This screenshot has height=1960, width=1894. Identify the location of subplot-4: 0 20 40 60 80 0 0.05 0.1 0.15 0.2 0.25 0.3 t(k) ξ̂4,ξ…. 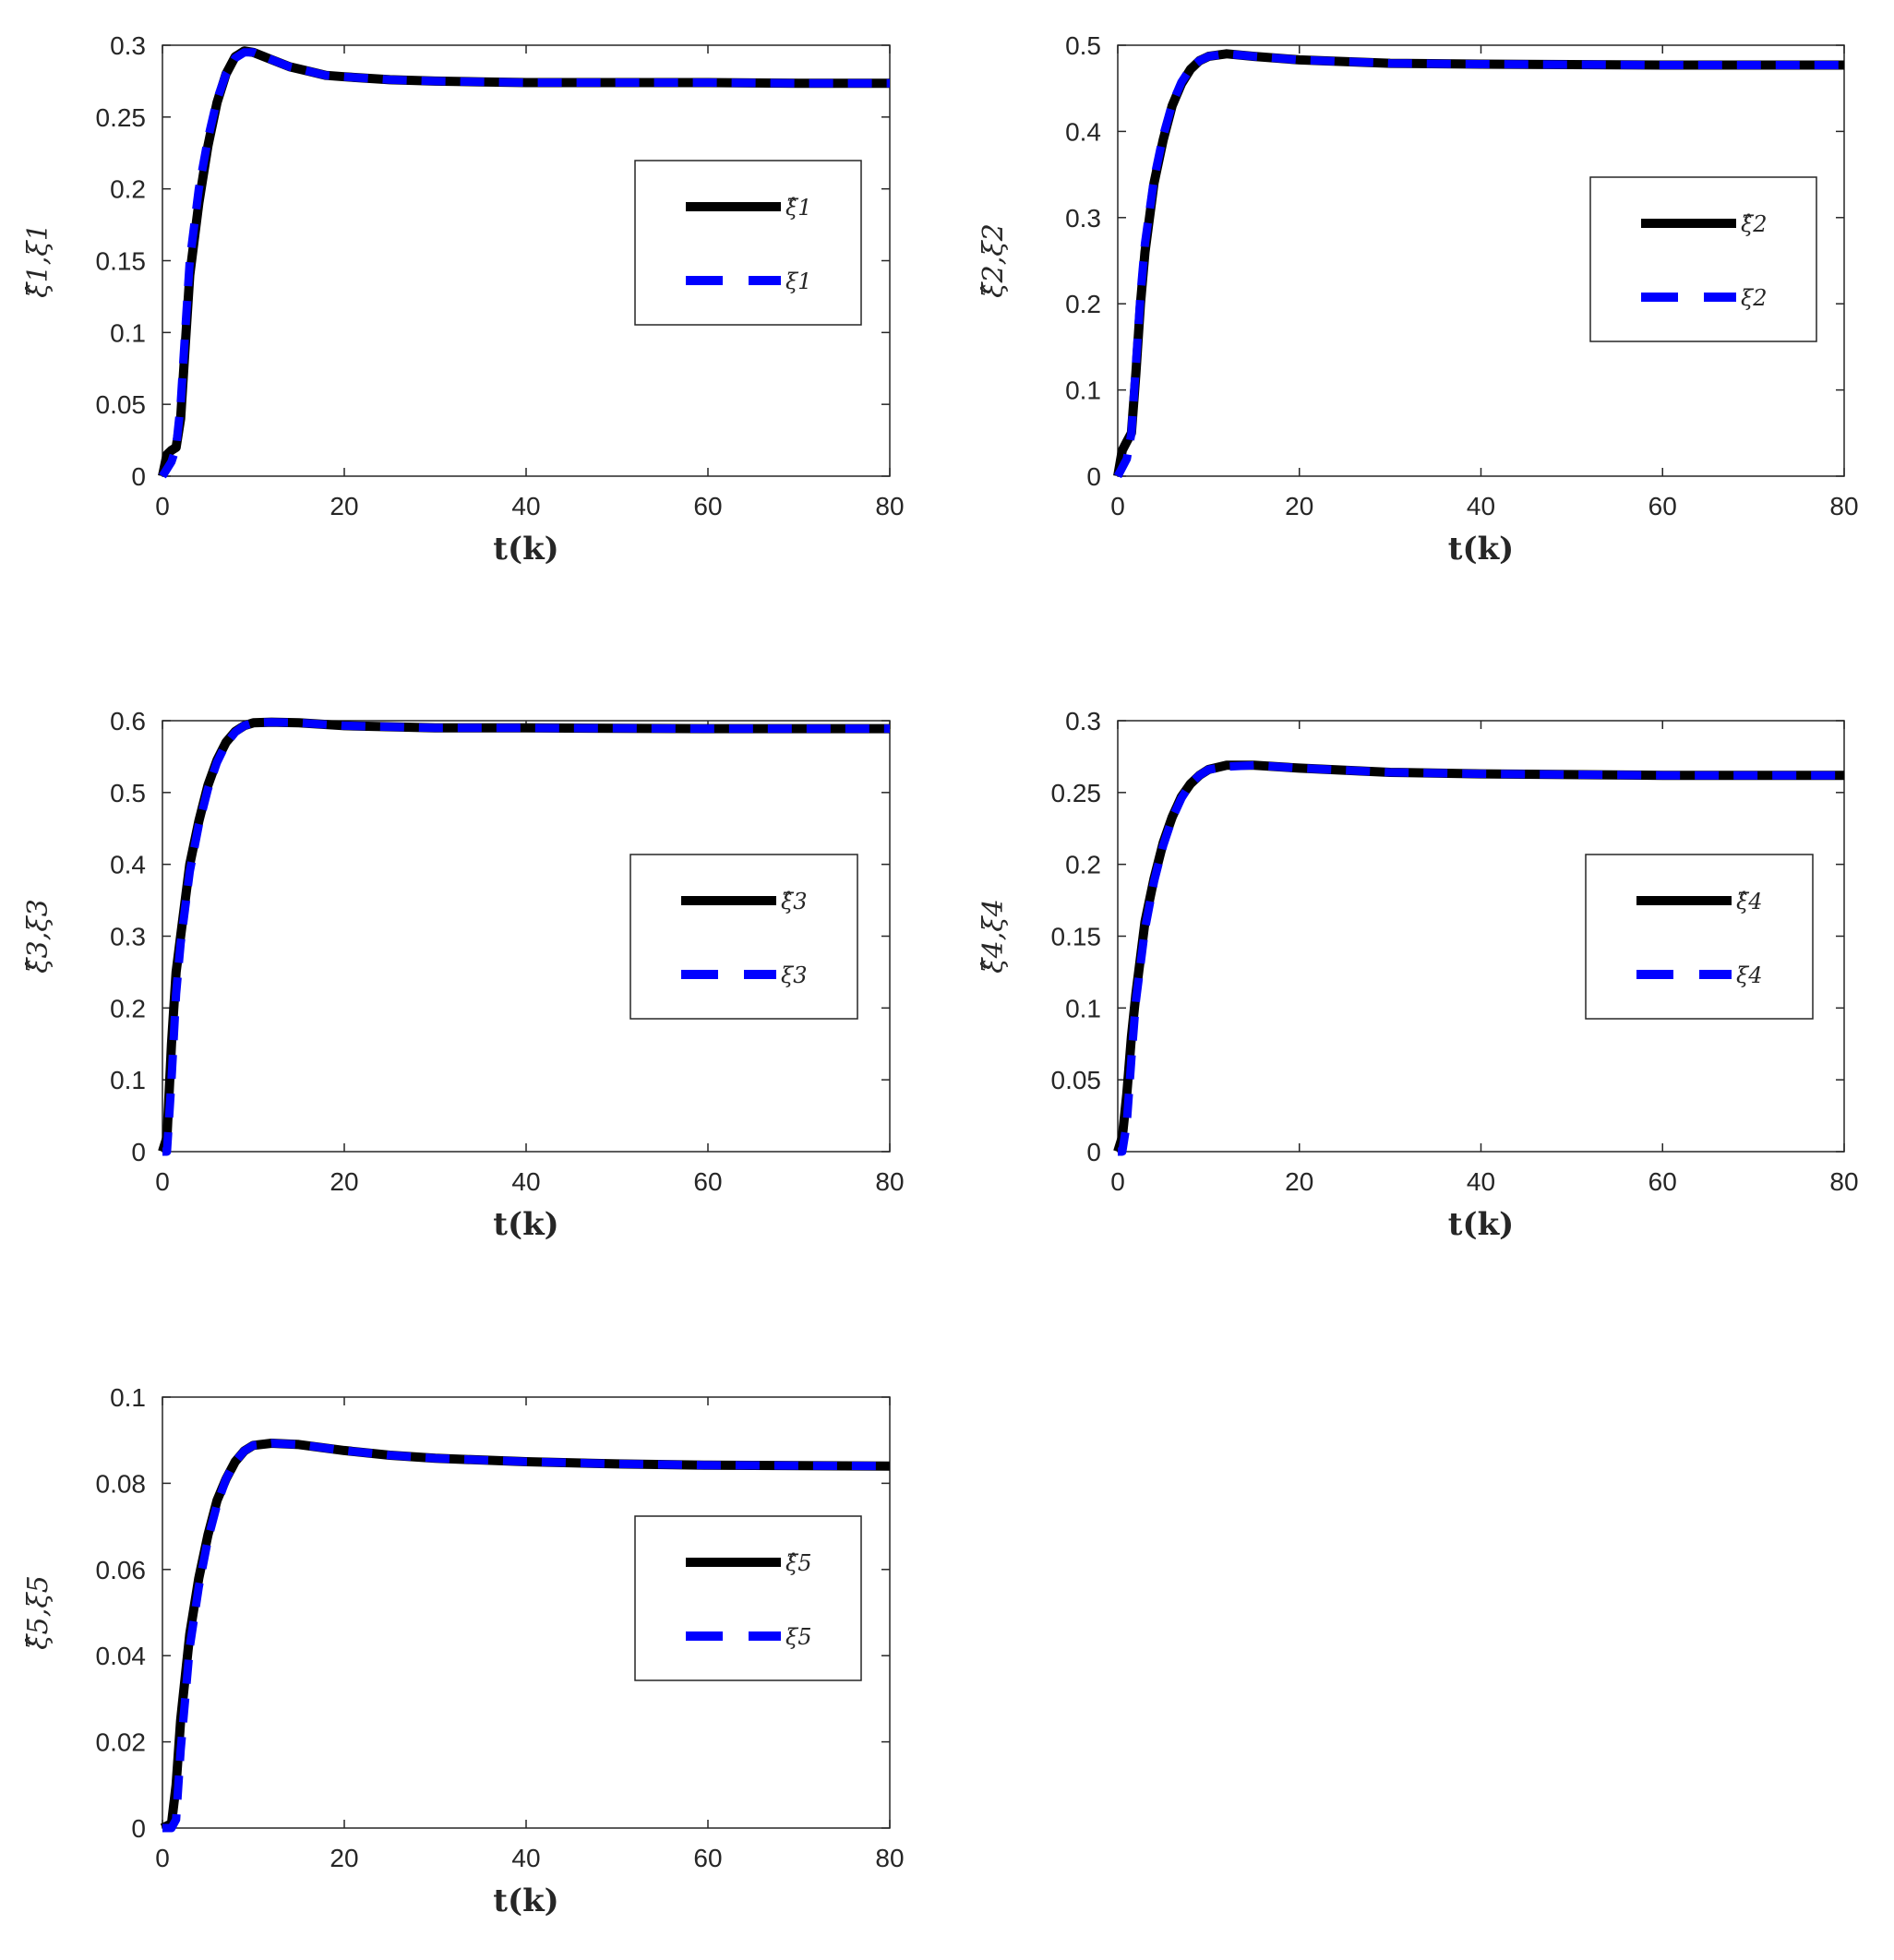
(1418, 975).